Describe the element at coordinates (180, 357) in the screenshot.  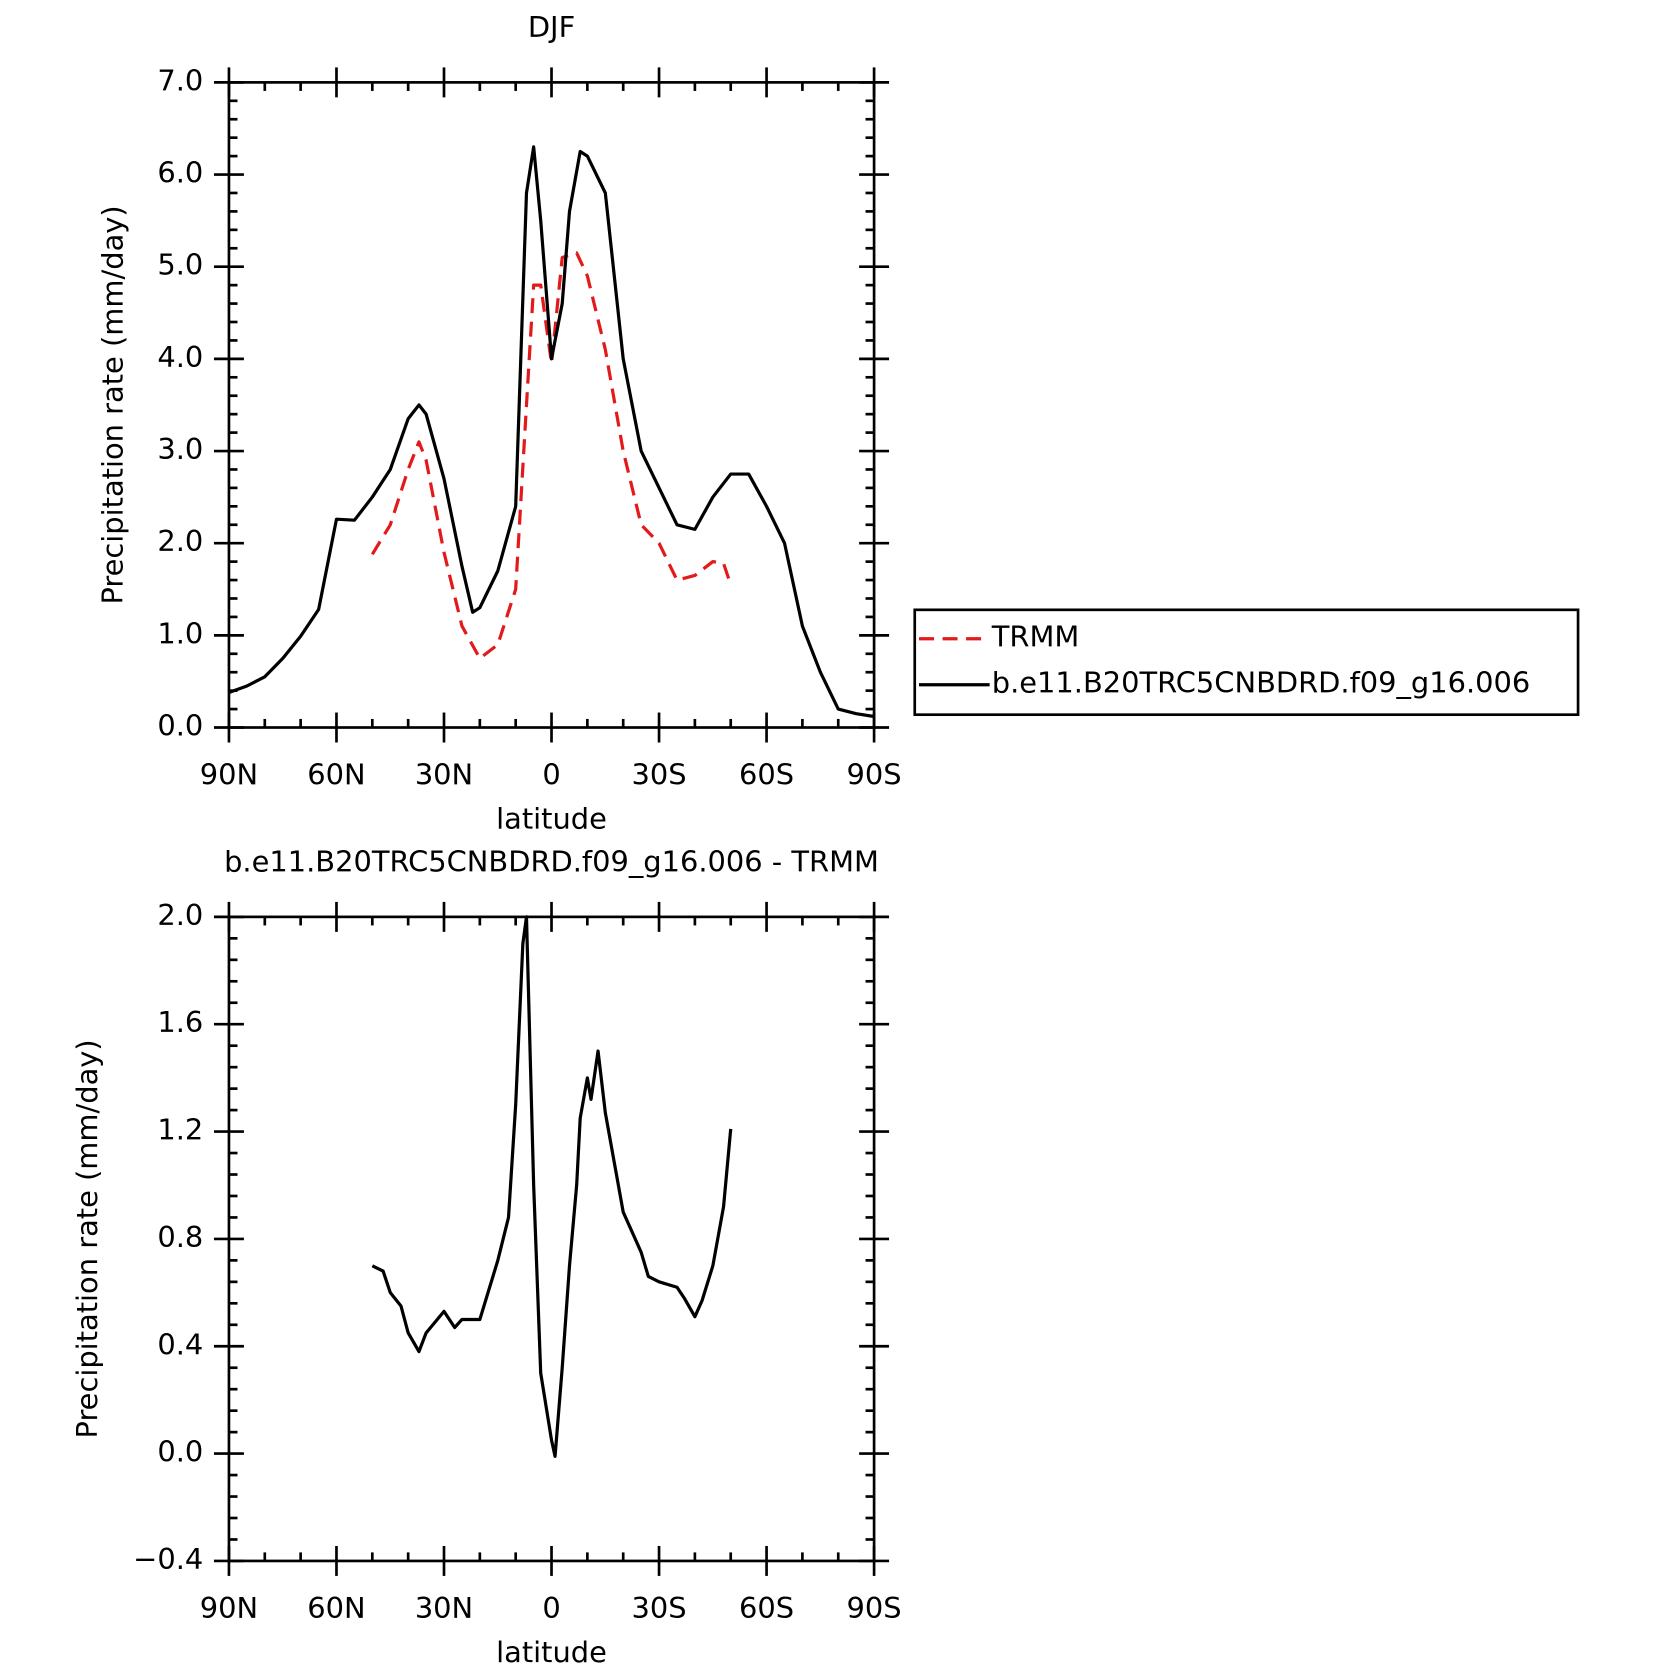
I see `y-tick-label: 4.0` at that location.